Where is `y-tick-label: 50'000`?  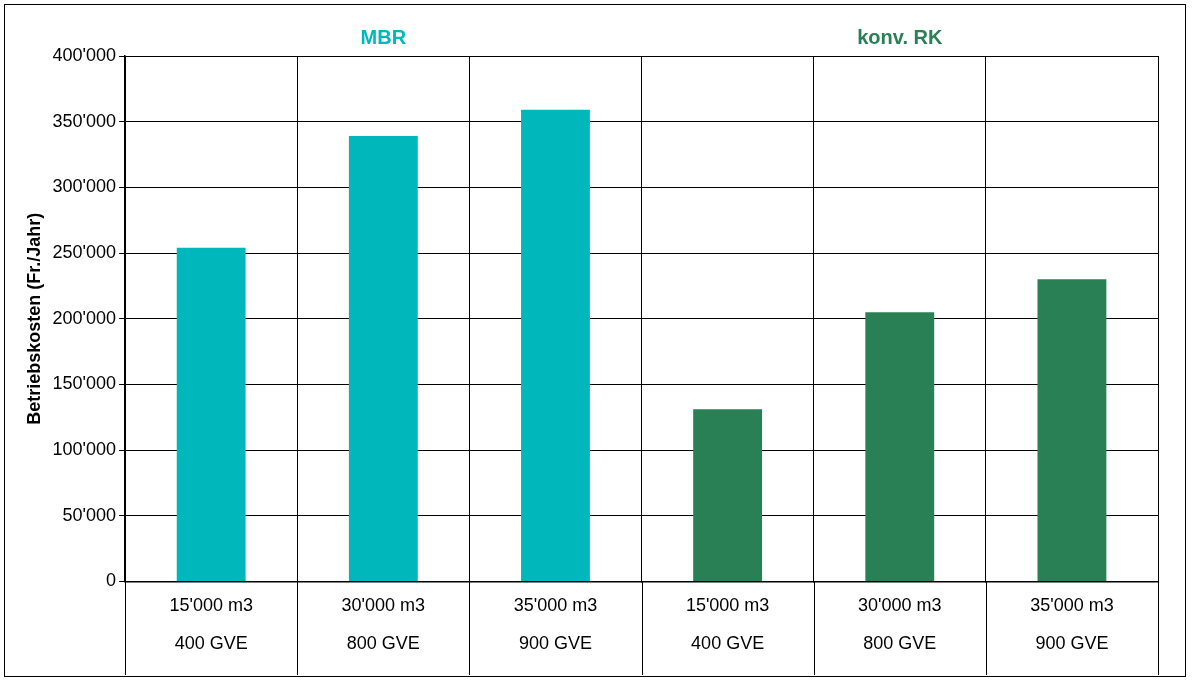
y-tick-label: 50'000 is located at coordinates (89, 514).